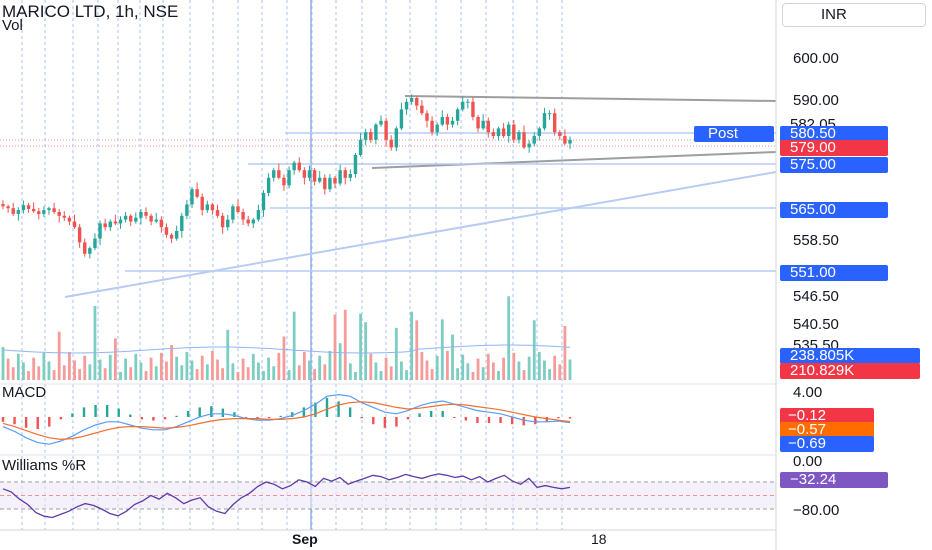 This screenshot has width=932, height=550. Describe the element at coordinates (827, 444) in the screenshot. I see `macd-tag: −0.69` at that location.